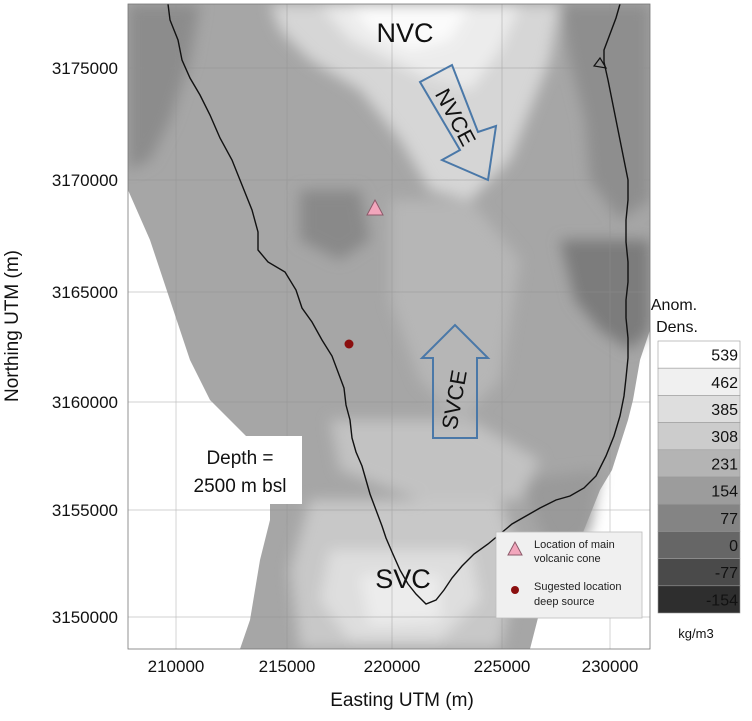  Describe the element at coordinates (574, 545) in the screenshot. I see `legend-cone-line1: Location of main` at that location.